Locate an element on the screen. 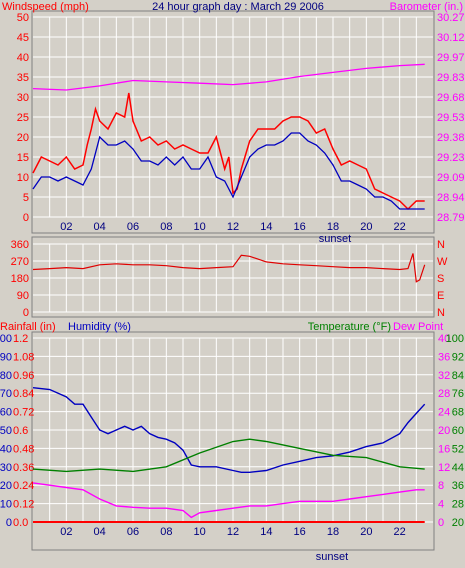  climate-x-tick: 20 is located at coordinates (366, 532).